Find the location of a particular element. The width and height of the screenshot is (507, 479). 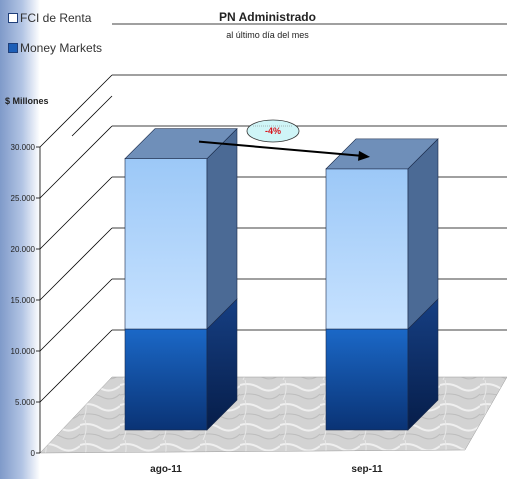

legend-swatch-fci is located at coordinates (13, 18).